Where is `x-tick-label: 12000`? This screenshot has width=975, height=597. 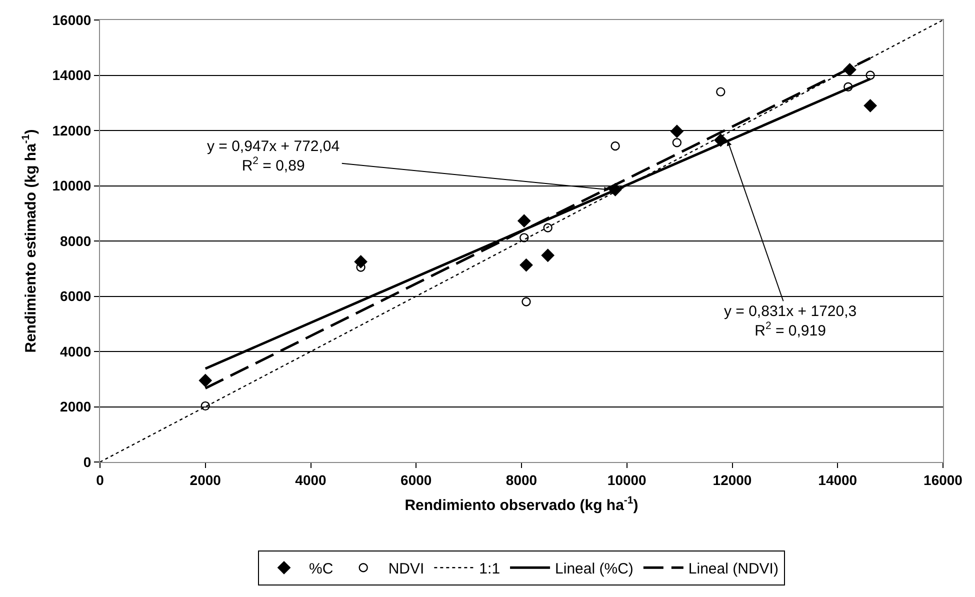 x-tick-label: 12000 is located at coordinates (732, 480).